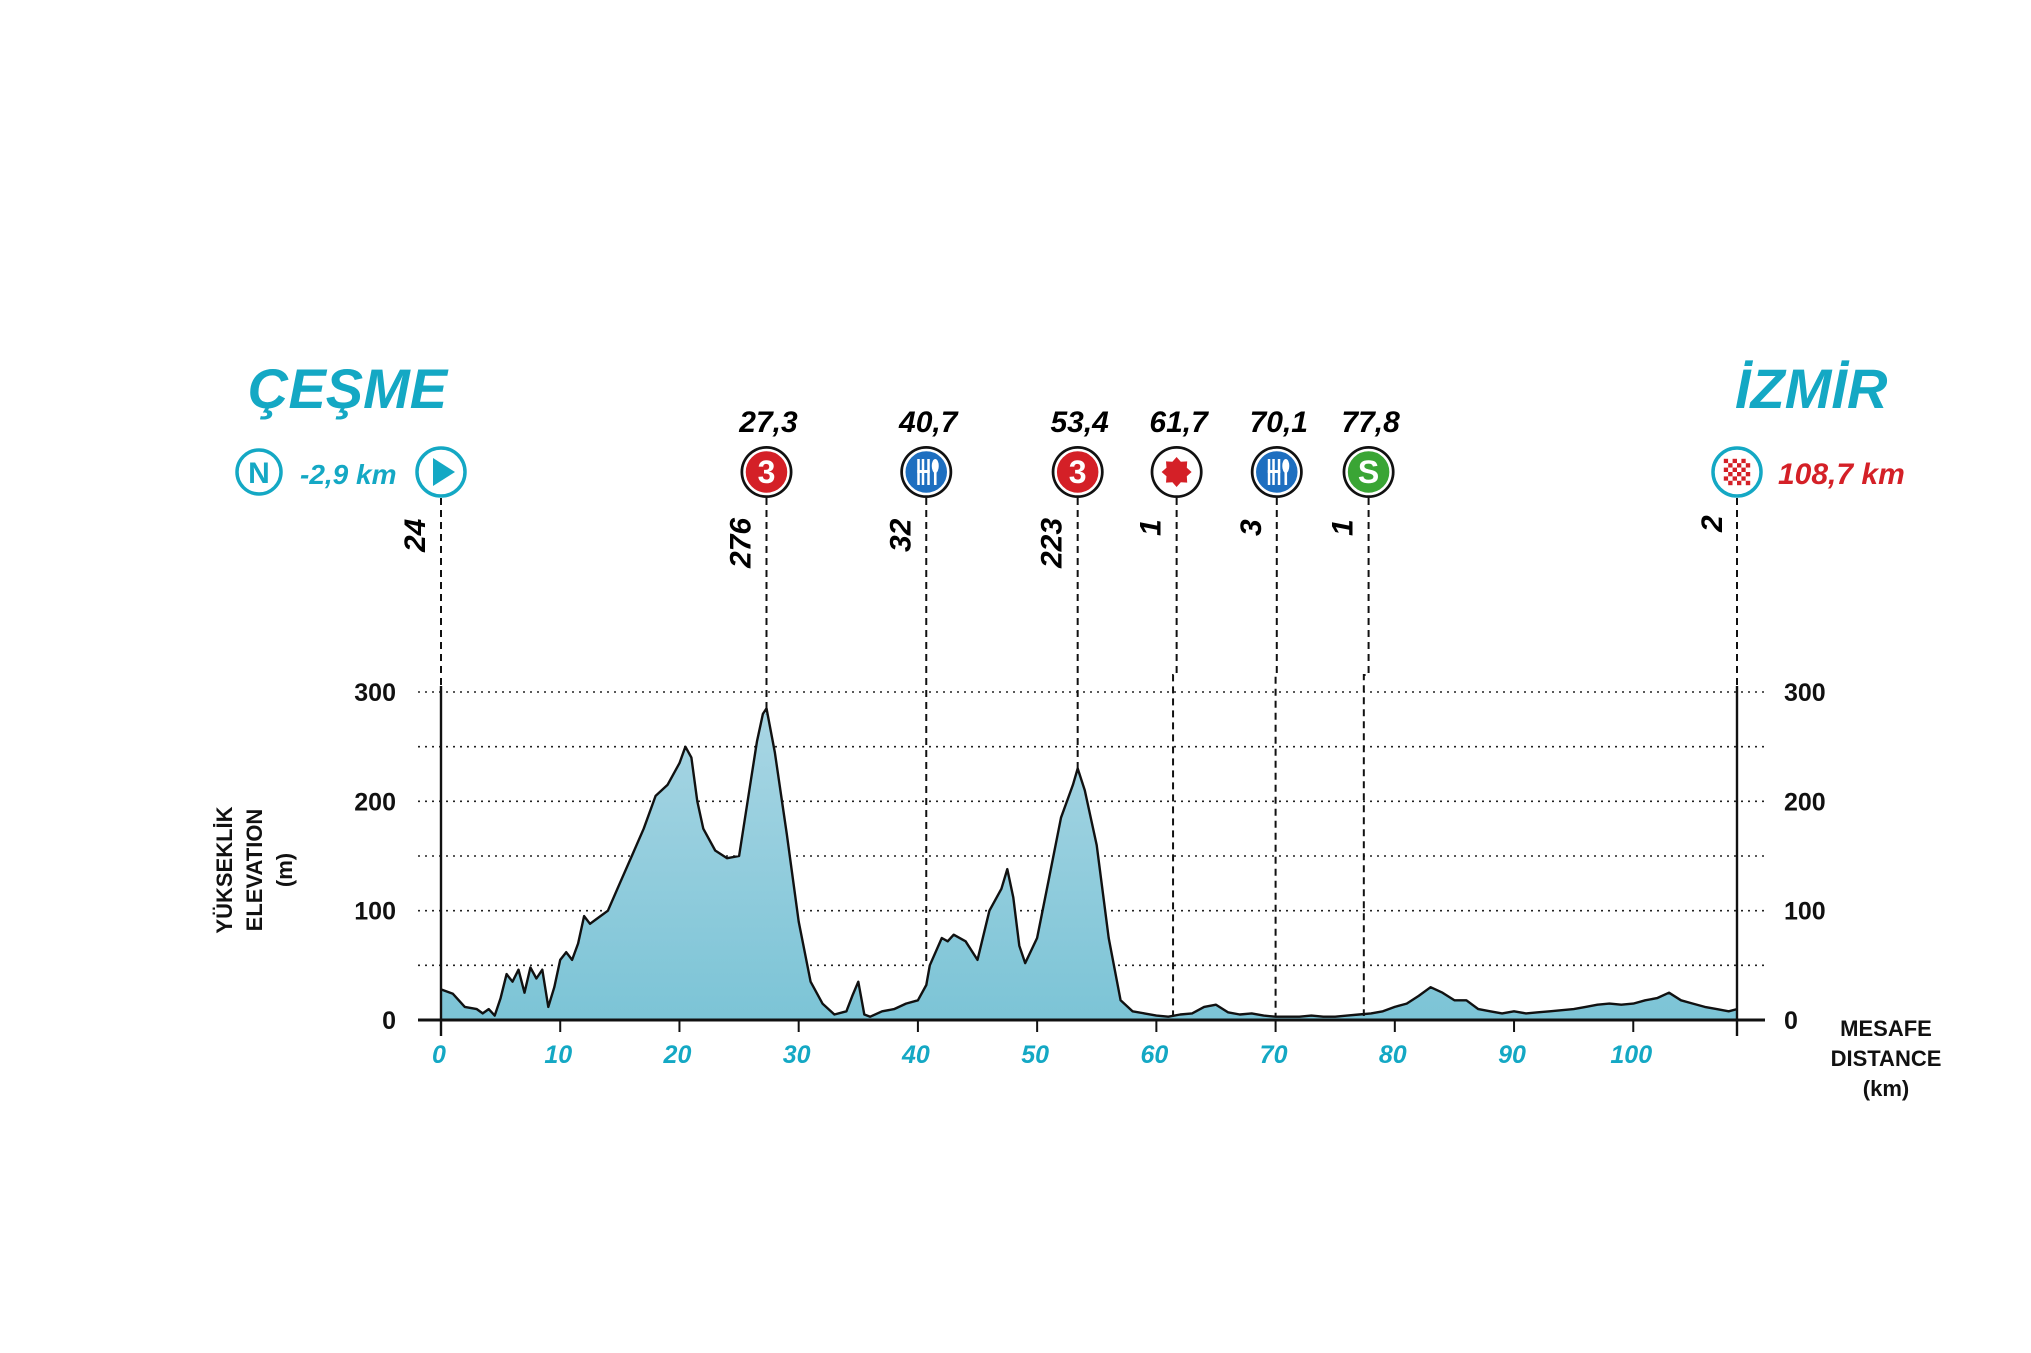  I want to click on neutral-badge-letter: N, so click(259, 473).